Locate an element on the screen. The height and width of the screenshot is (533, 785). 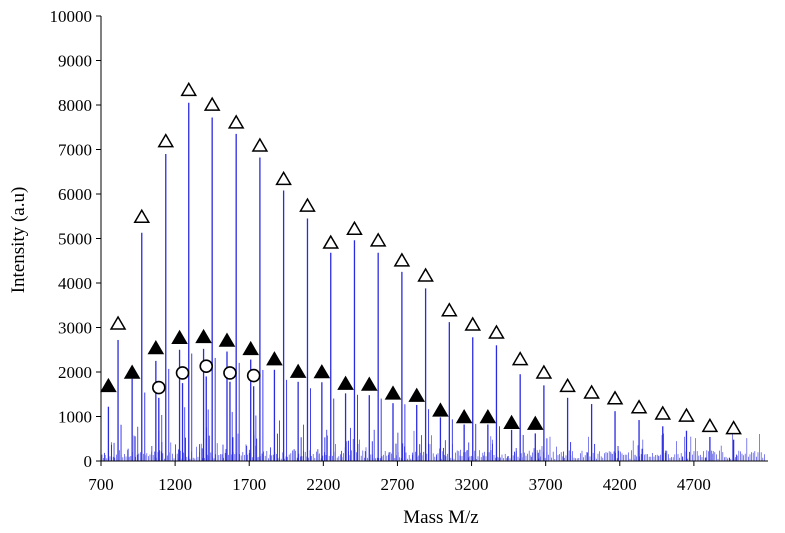
x-tick-label: 2700 is located at coordinates (397, 484).